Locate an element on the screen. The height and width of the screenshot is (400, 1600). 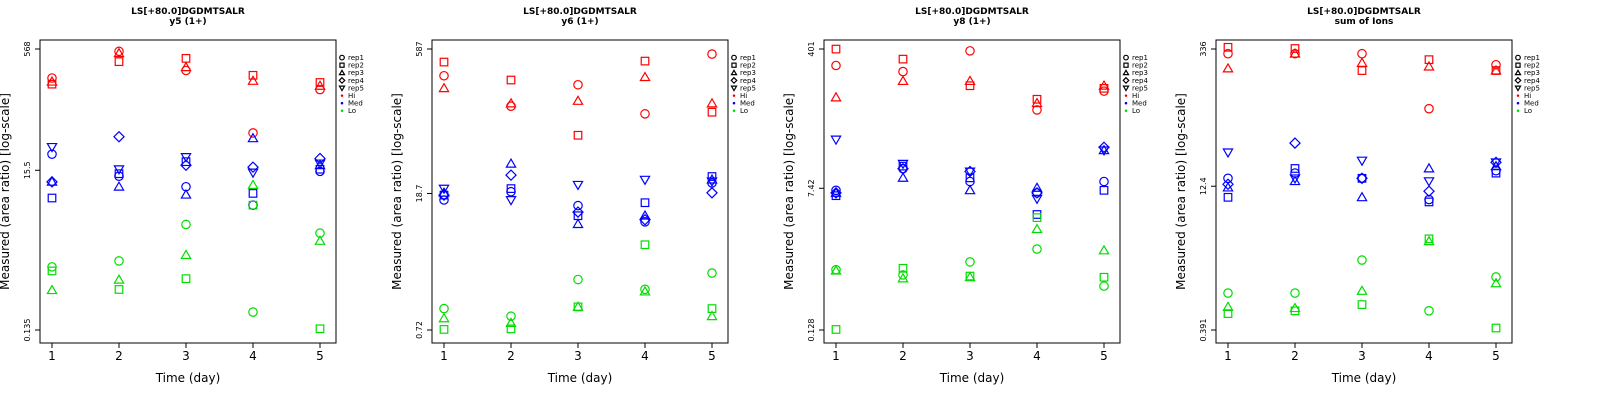
y-tick-label: 7.42 is located at coordinates (811, 188).